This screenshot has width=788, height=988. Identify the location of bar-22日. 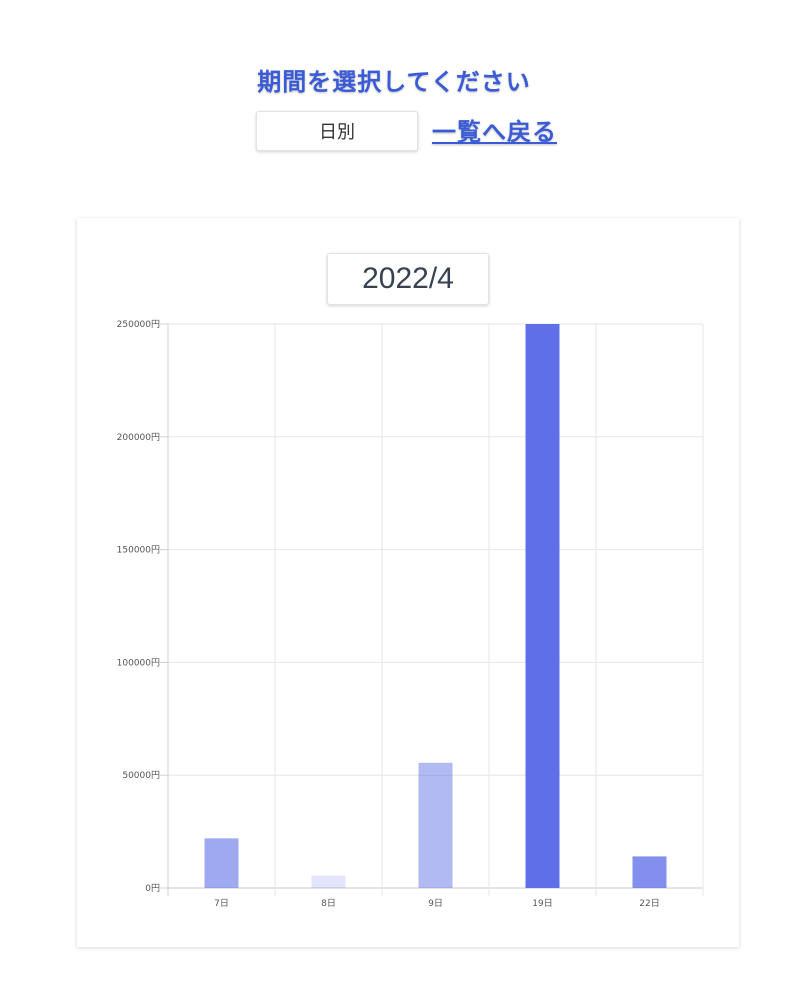
(649, 872).